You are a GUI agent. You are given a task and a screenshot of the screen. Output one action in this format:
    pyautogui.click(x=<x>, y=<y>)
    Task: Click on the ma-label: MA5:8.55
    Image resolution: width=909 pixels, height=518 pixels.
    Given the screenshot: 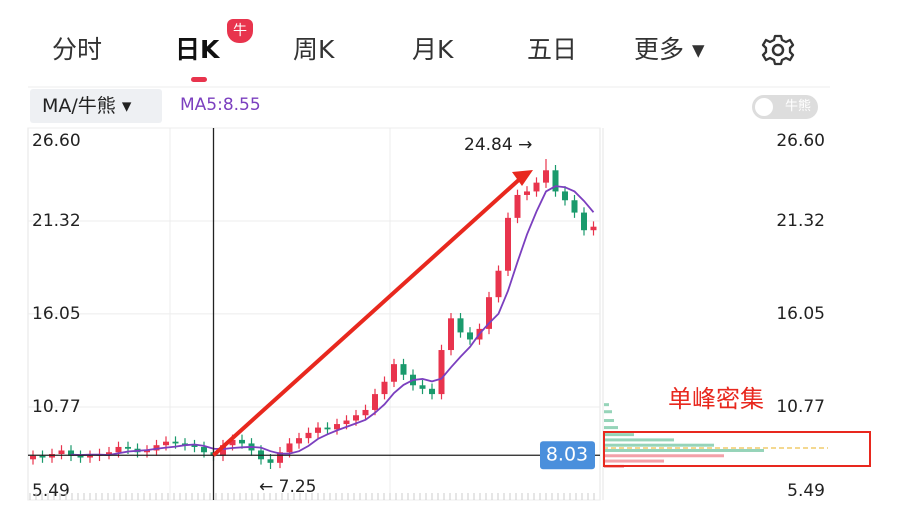 What is the action you would take?
    pyautogui.click(x=220, y=105)
    